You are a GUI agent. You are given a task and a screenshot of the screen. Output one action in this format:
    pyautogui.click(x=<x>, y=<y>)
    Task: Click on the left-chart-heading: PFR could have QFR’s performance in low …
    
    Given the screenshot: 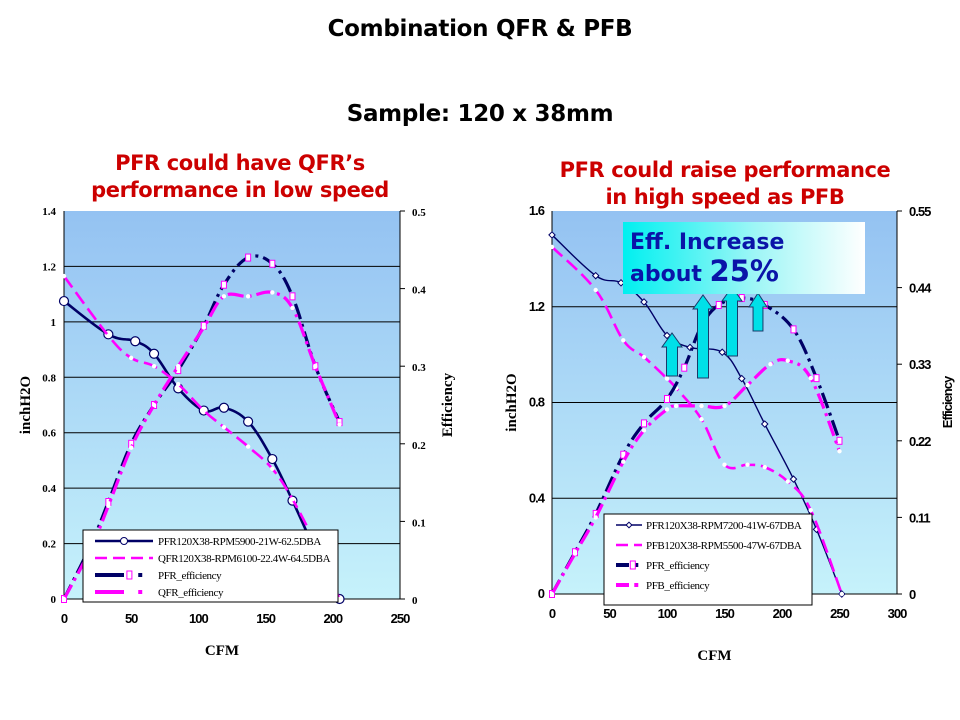 What is the action you would take?
    pyautogui.click(x=240, y=177)
    